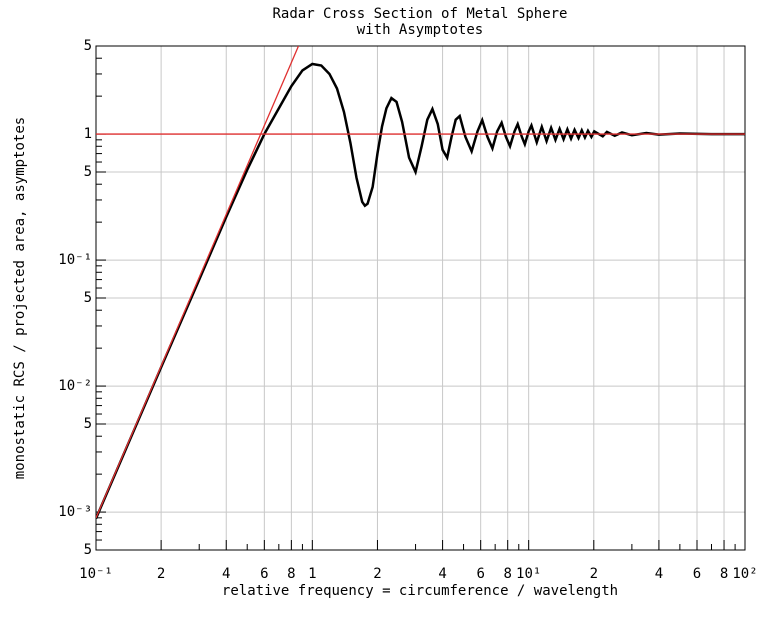 The height and width of the screenshot is (625, 777). Describe the element at coordinates (419, 14) in the screenshot. I see `chart-title: Radar Cross Section of Metal Sphere` at that location.